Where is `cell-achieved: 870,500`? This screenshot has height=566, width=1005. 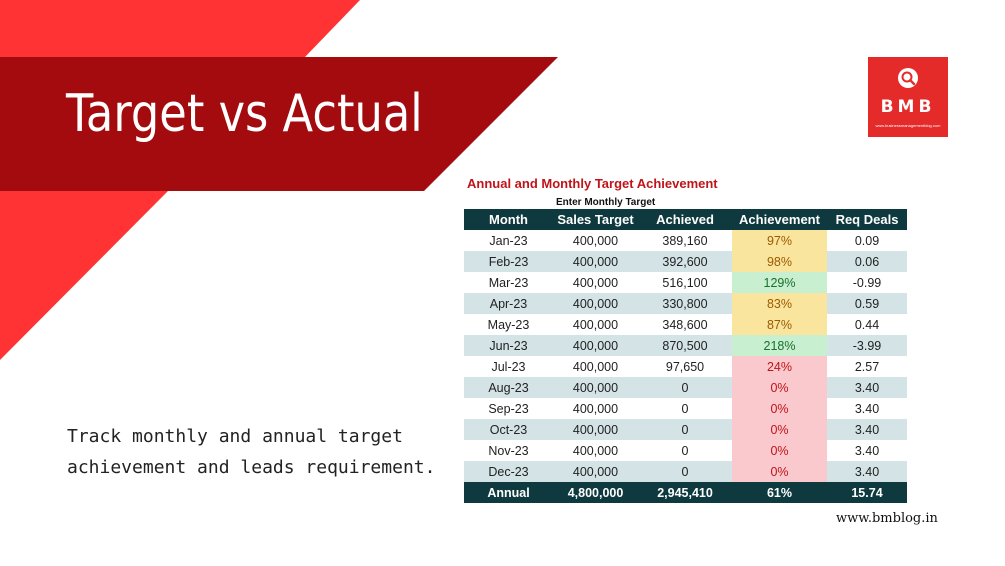 cell-achieved: 870,500 is located at coordinates (685, 345).